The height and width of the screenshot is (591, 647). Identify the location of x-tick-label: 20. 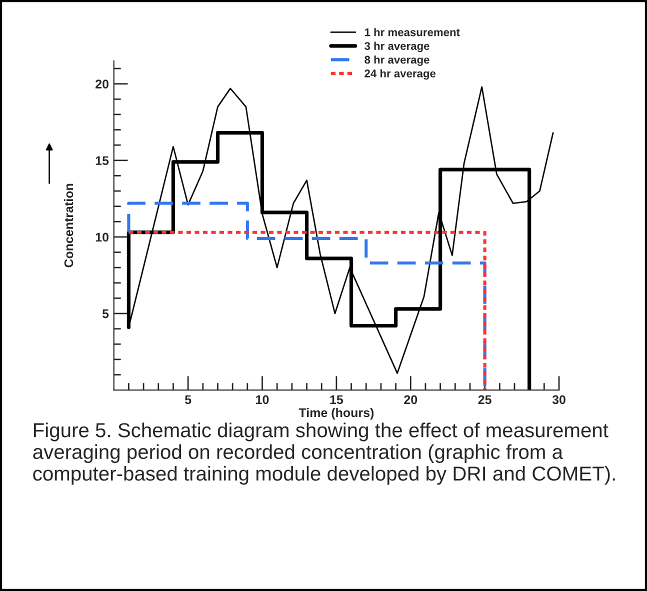
(411, 399).